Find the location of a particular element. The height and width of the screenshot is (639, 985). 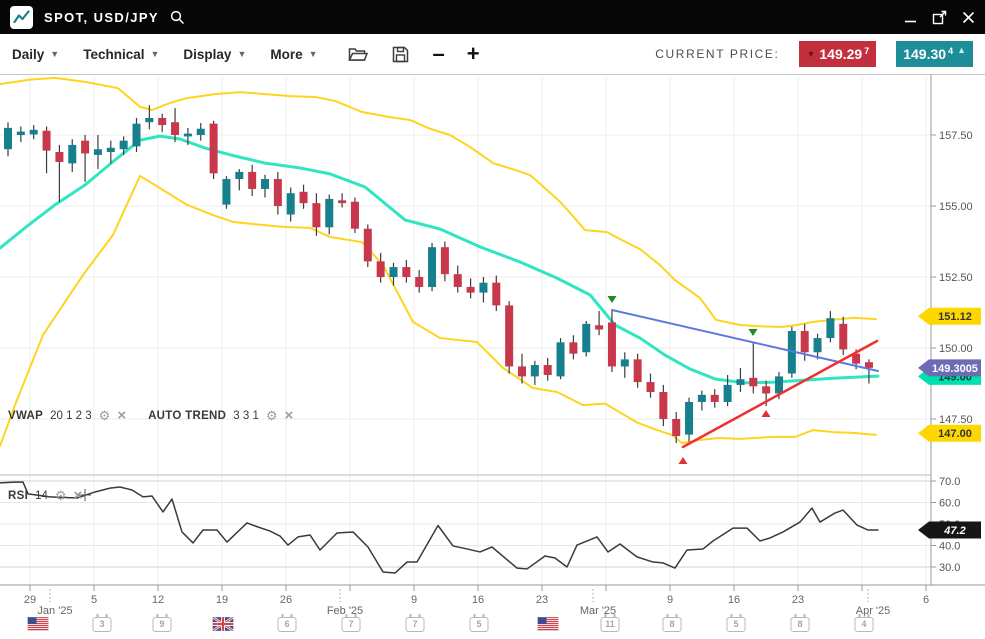

time-axis-label: 16 is located at coordinates (734, 600).